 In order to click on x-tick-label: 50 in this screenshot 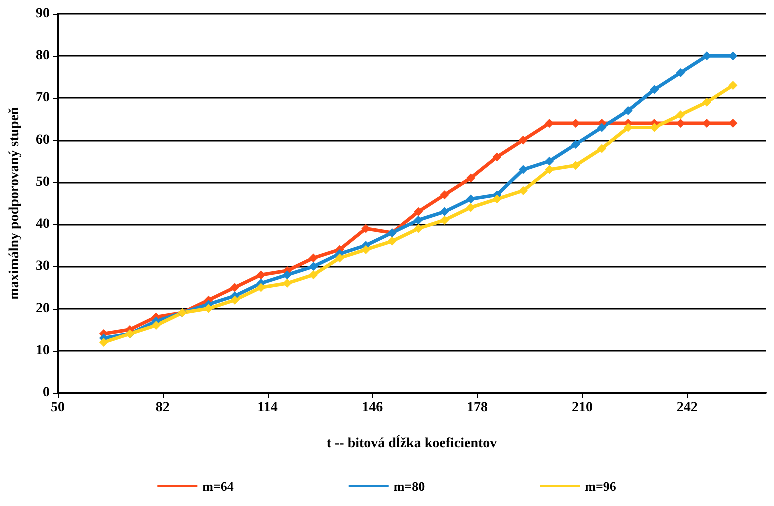, I will do `click(58, 408)`.